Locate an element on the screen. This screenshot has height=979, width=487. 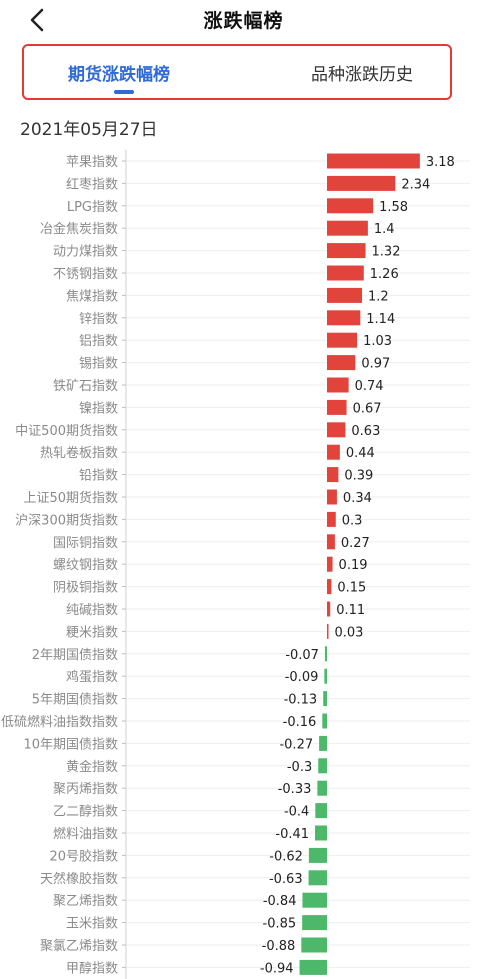
y-tick-label: 不锈钢指数 is located at coordinates (85, 274).